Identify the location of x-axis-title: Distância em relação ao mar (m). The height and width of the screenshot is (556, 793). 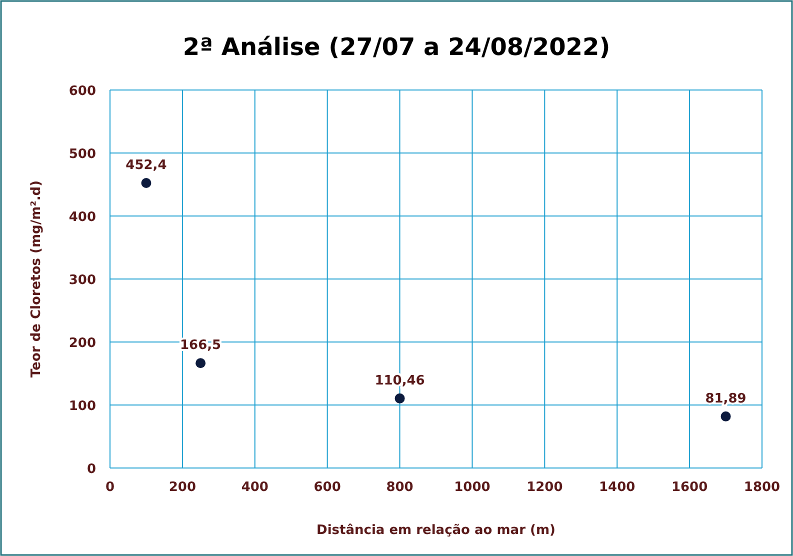
(436, 530).